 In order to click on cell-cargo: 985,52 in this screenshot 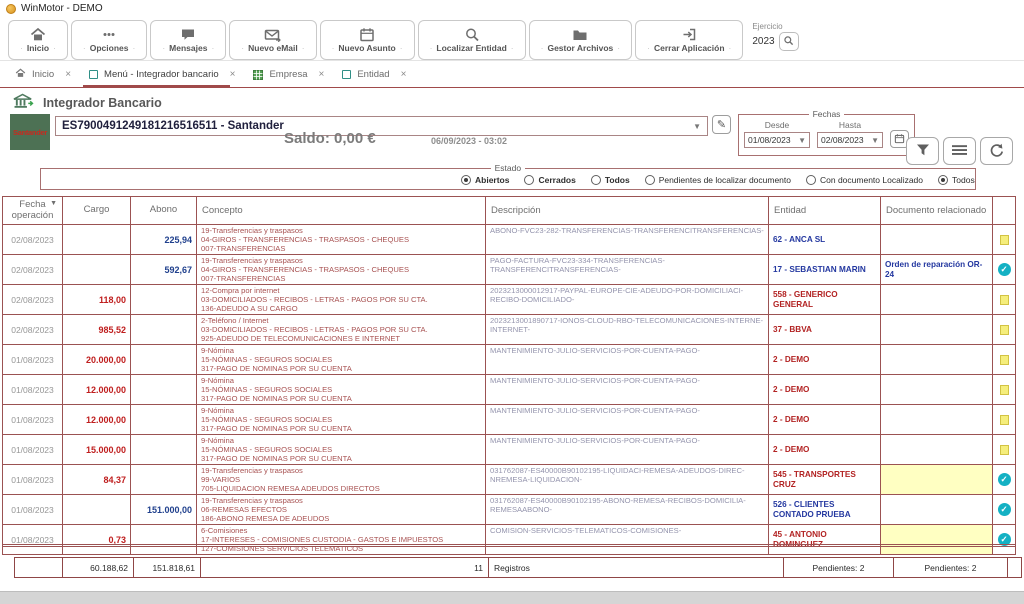, I will do `click(97, 329)`.